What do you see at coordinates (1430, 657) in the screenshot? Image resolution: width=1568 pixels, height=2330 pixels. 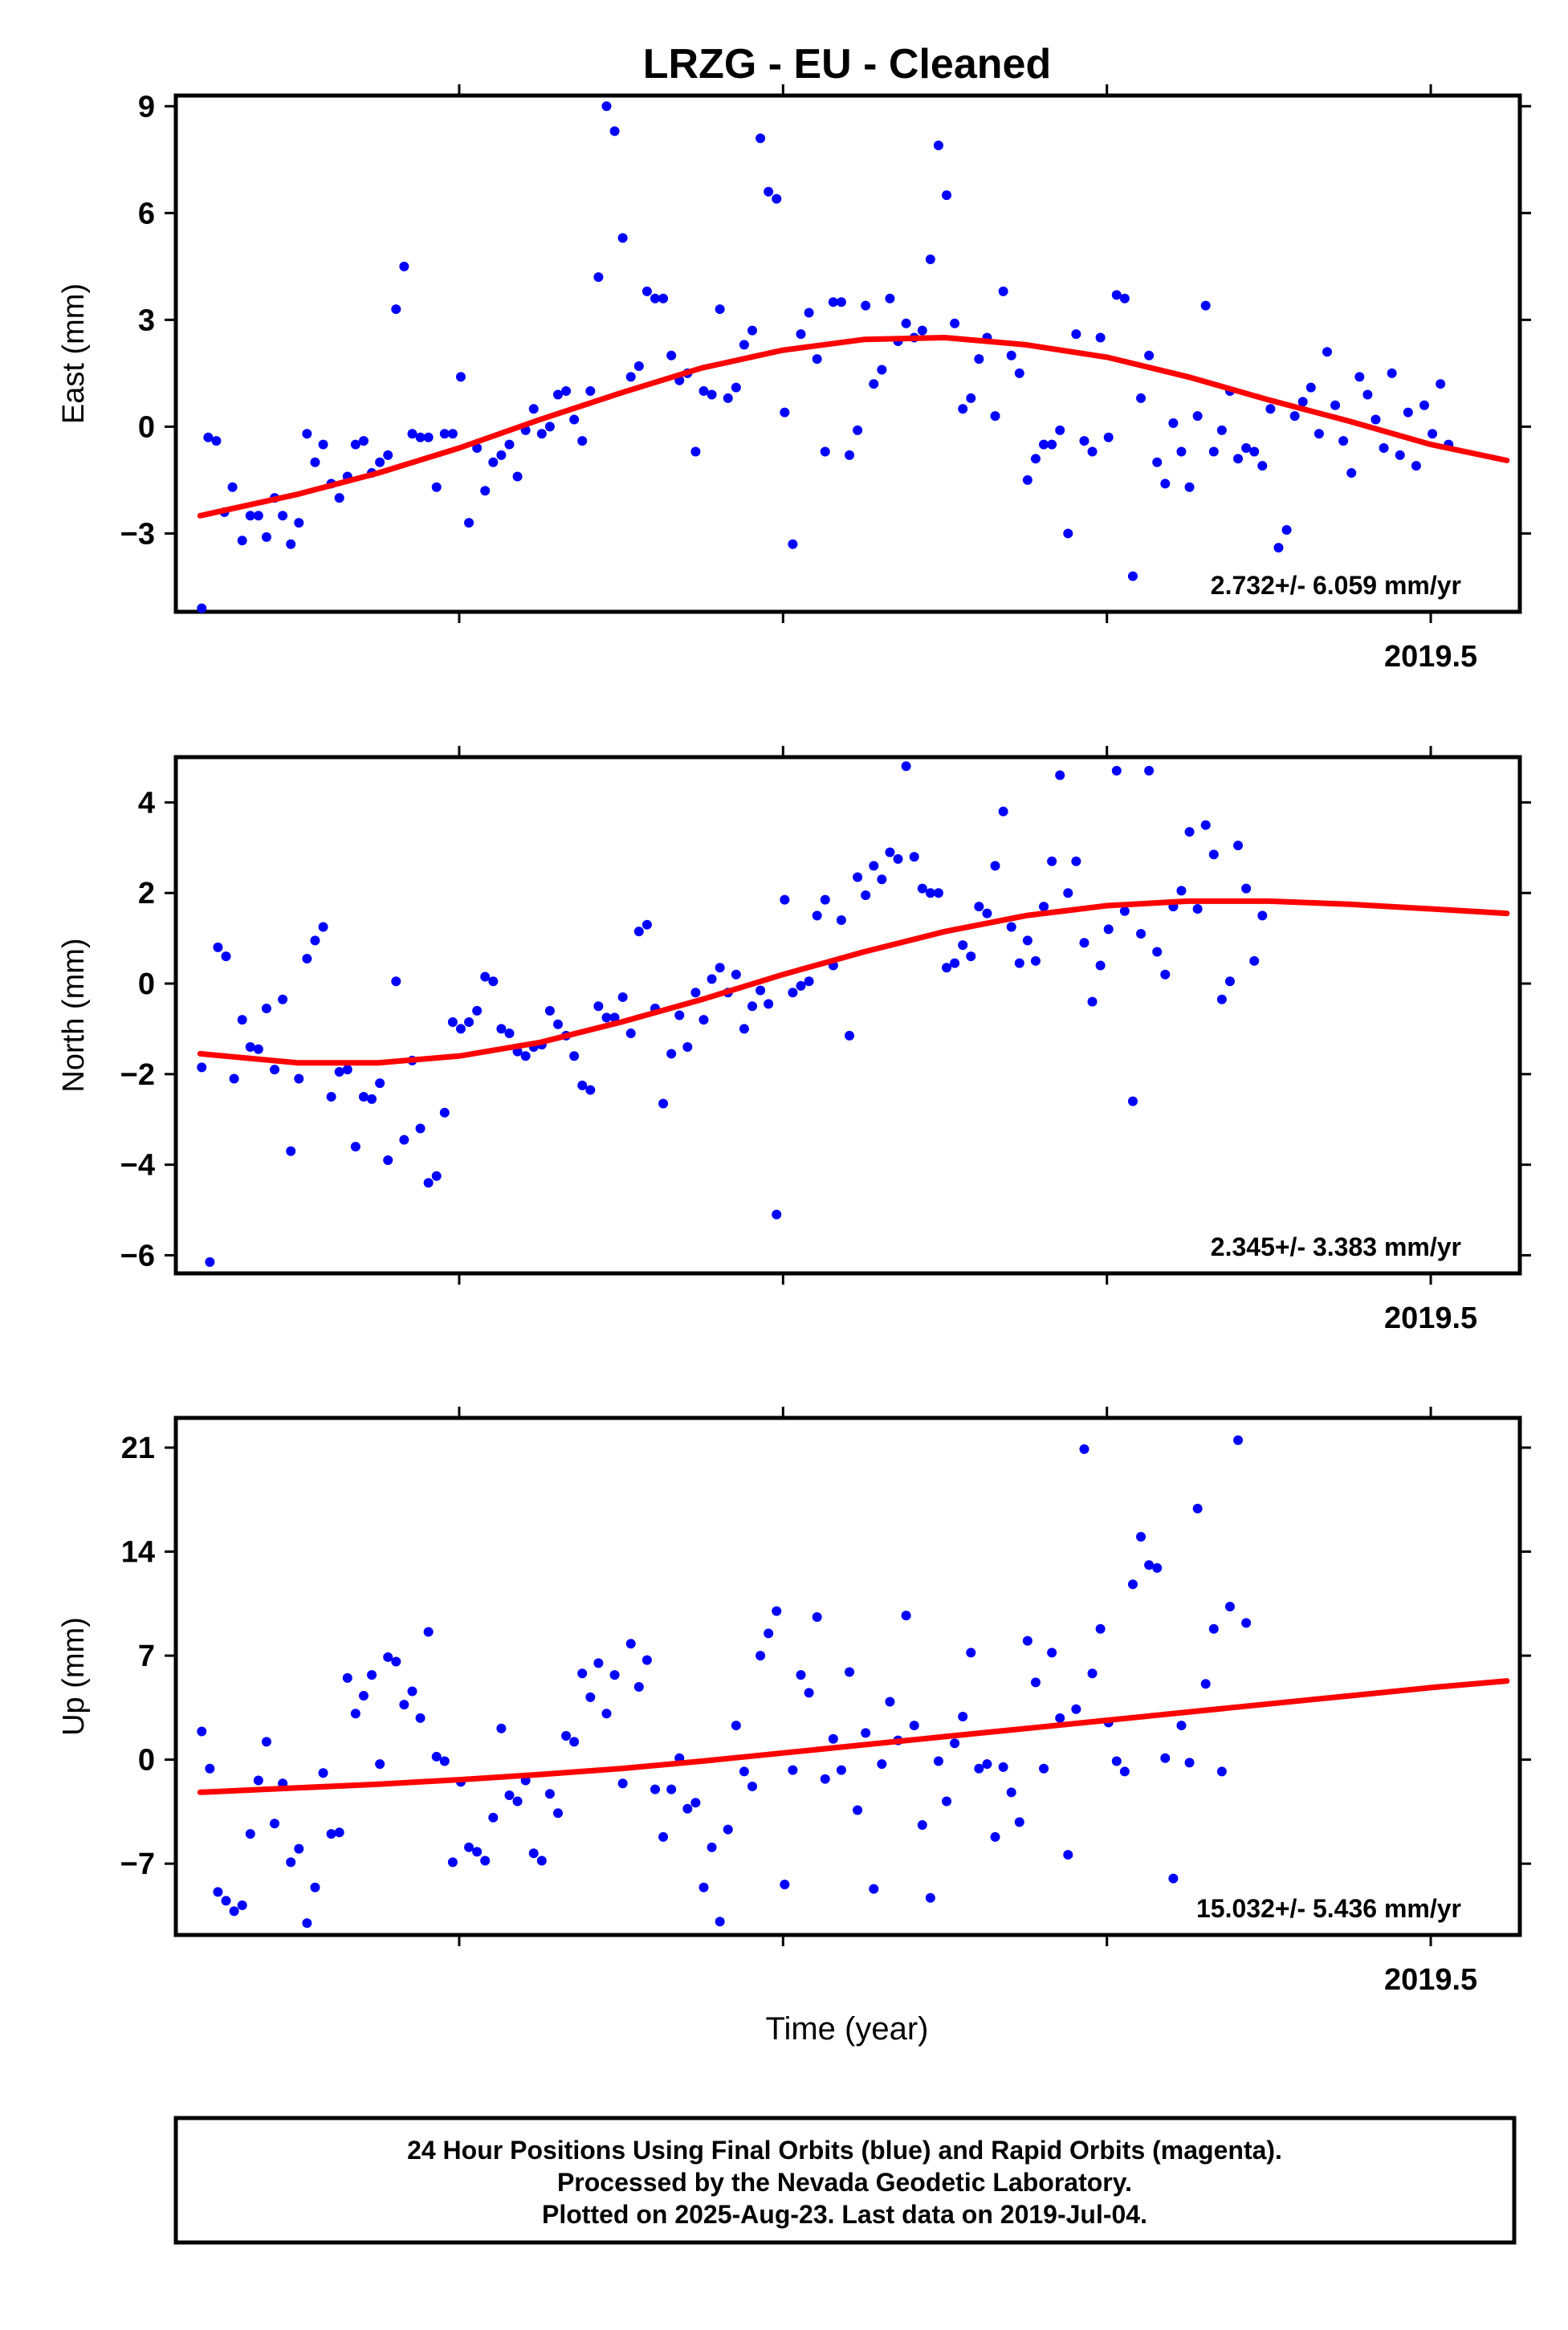 I see `east-x-tick-label: 2019.5` at bounding box center [1430, 657].